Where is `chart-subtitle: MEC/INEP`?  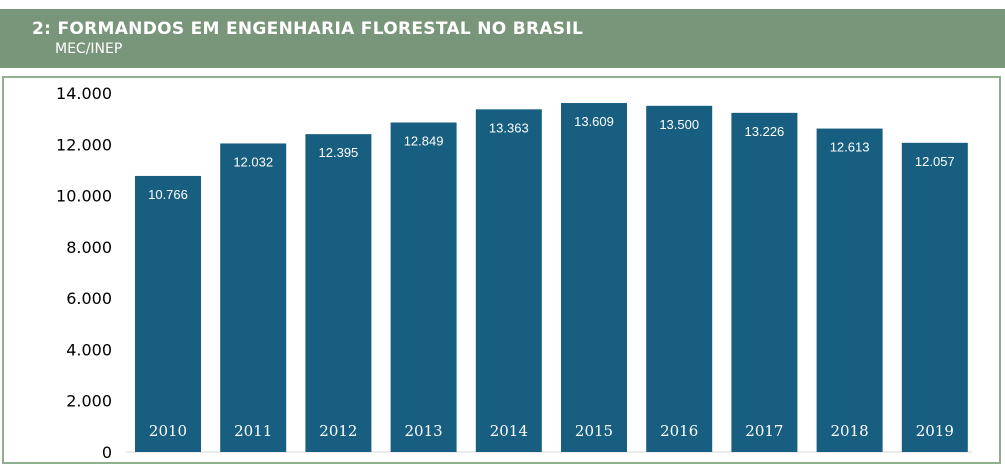
chart-subtitle: MEC/INEP is located at coordinates (89, 49).